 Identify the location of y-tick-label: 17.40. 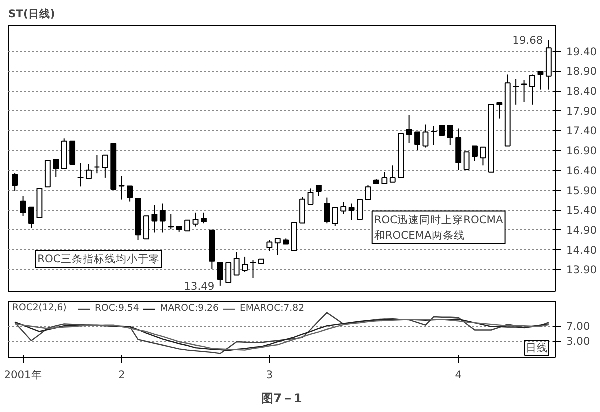
(582, 131).